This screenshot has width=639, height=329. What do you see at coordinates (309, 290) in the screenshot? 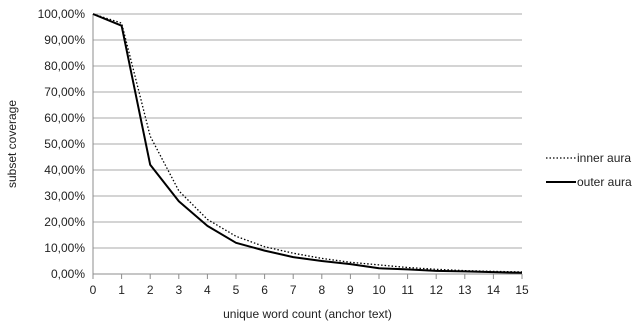
I see `x-tick-labels: 0 1 2 3 4 5 6 7 8 9 10 11 12 13 14 15` at bounding box center [309, 290].